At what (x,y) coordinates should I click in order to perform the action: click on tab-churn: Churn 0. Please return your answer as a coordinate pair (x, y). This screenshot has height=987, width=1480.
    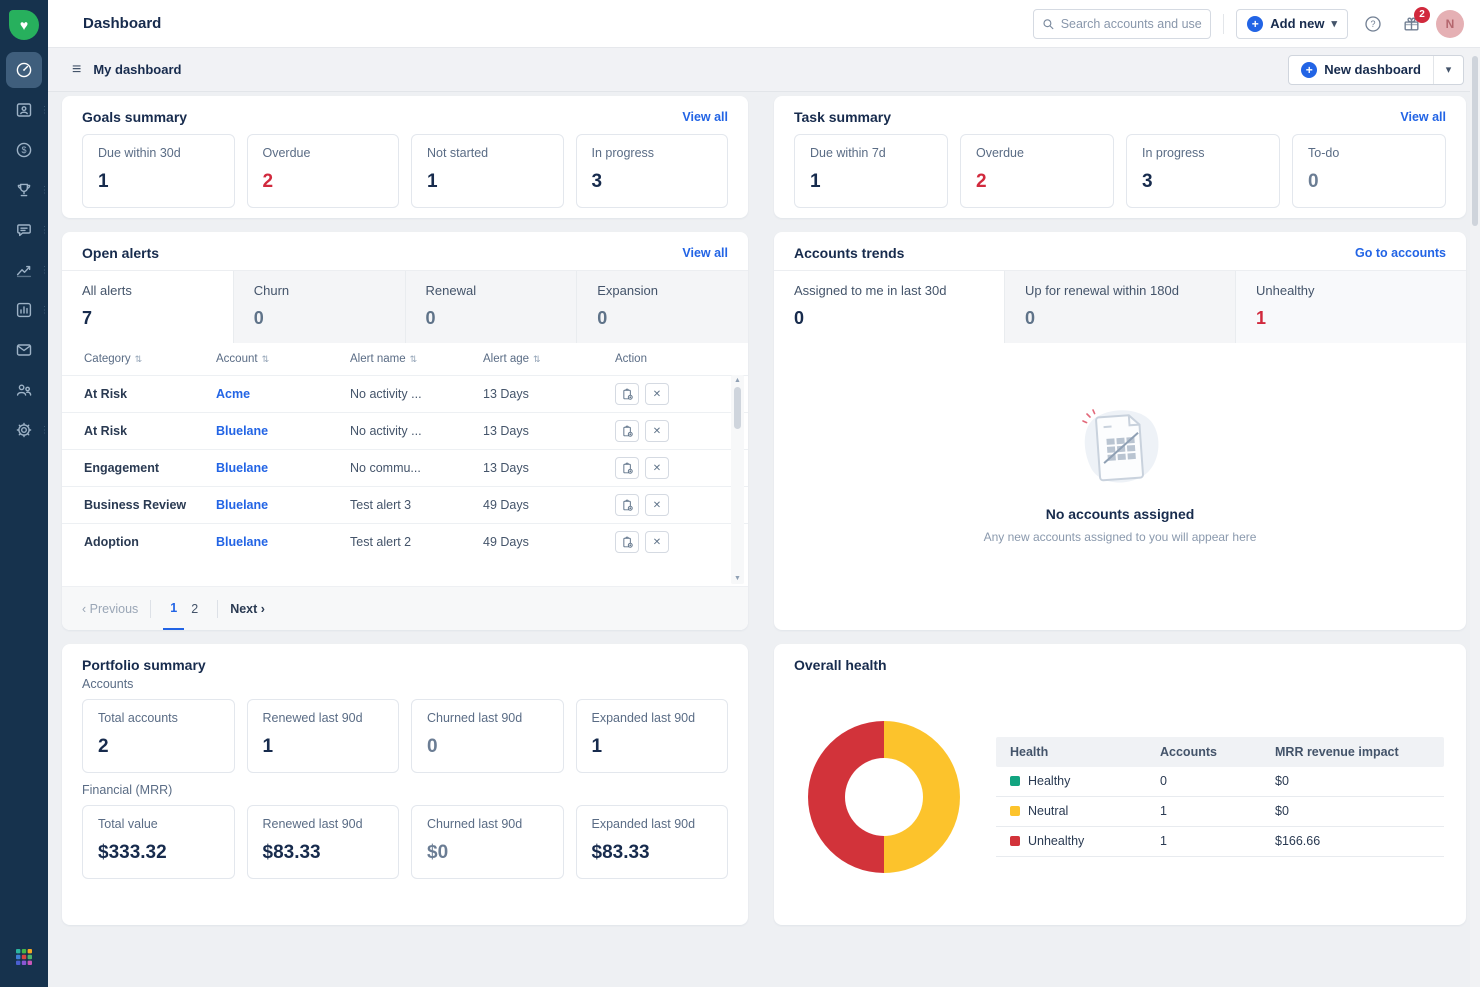
    Looking at the image, I should click on (318, 307).